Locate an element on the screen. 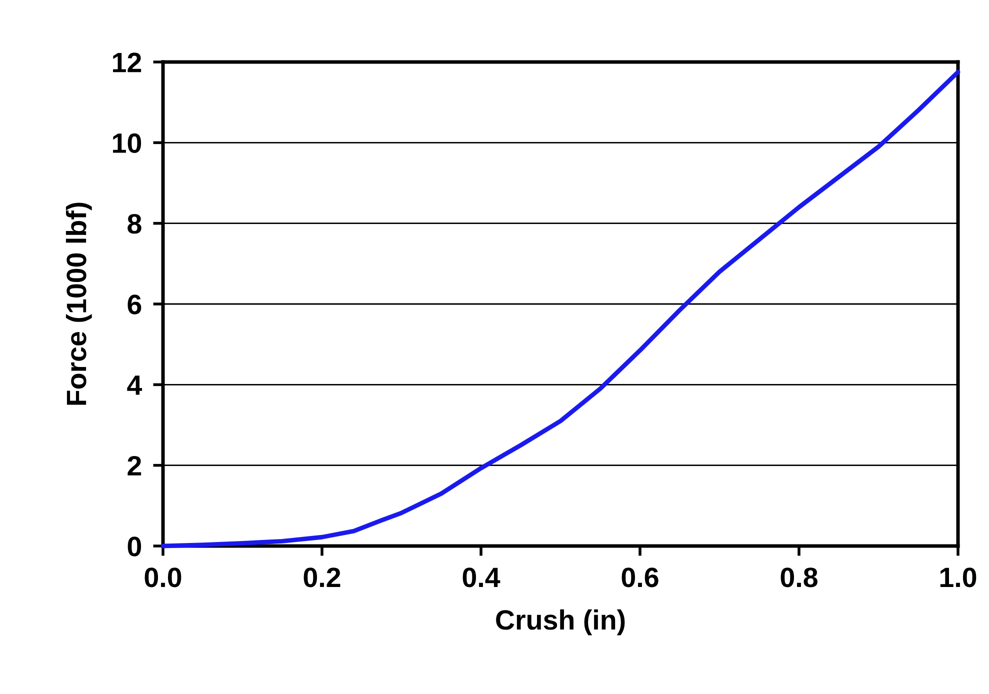 This screenshot has height=694, width=989. x-tick-label: 1.0 is located at coordinates (958, 578).